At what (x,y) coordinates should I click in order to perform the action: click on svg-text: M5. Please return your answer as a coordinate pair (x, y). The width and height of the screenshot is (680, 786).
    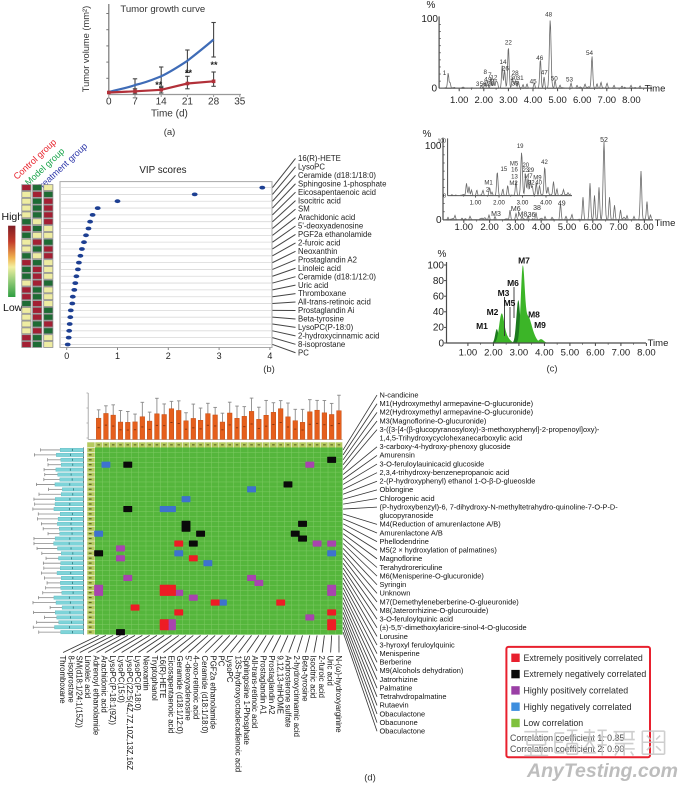
    Looking at the image, I should click on (514, 165).